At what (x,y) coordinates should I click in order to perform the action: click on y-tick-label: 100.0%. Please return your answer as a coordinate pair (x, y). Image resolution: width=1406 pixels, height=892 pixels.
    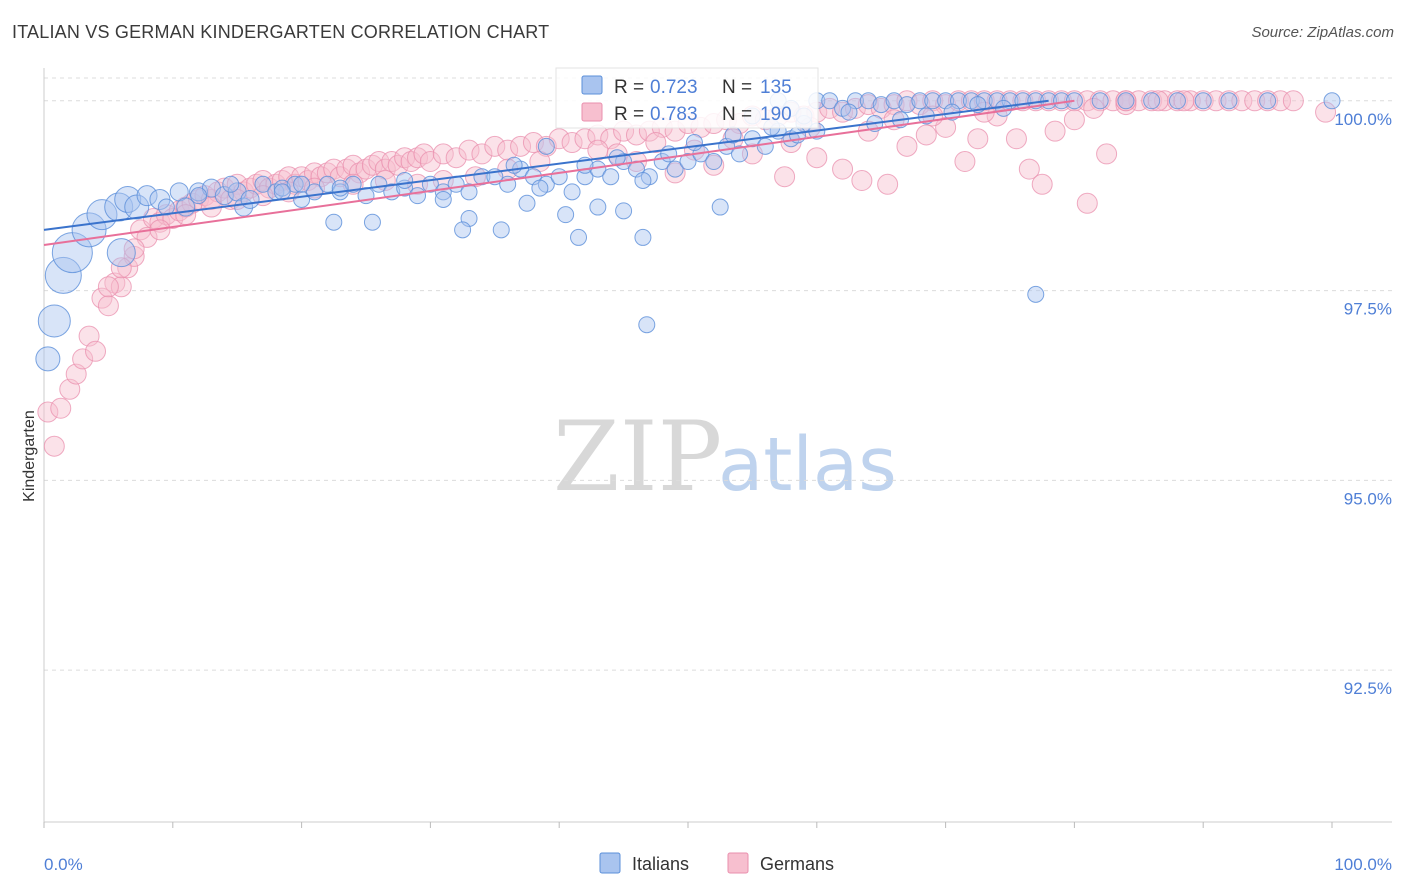
    Looking at the image, I should click on (1363, 119).